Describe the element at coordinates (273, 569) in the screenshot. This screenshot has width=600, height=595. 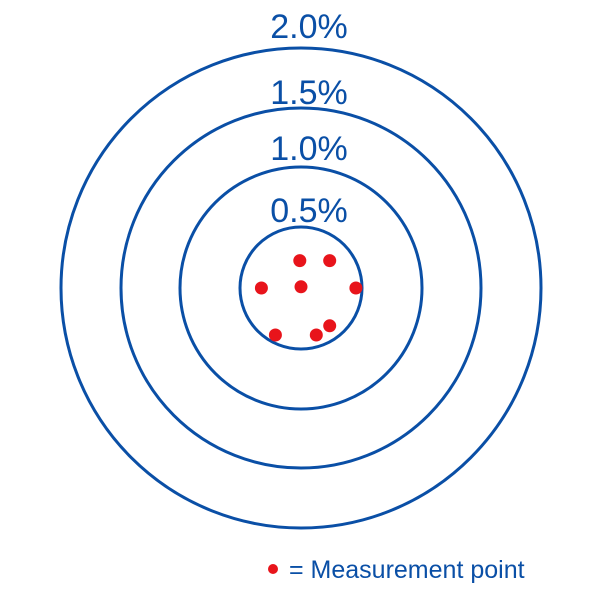
I see `legend-measurement-point-icon` at that location.